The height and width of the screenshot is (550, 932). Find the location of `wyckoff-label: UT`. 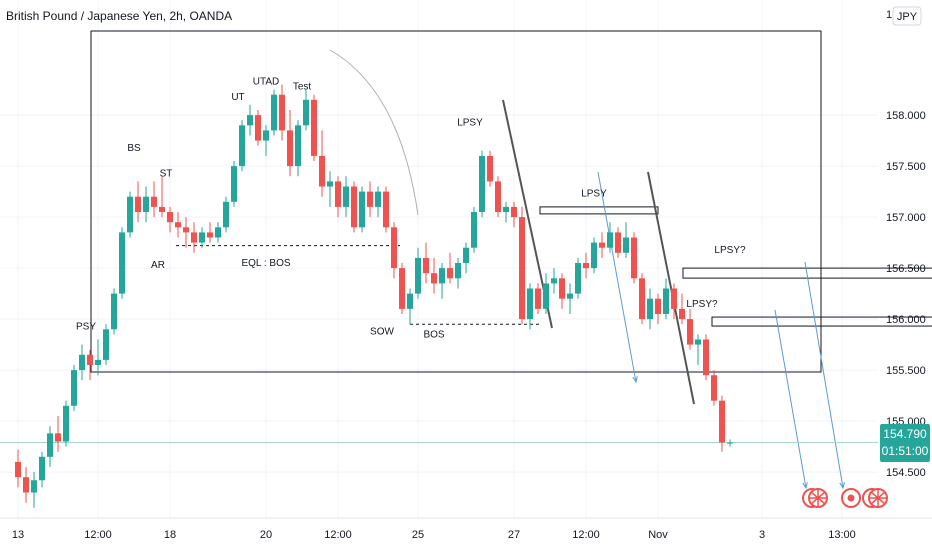

wyckoff-label: UT is located at coordinates (237, 97).